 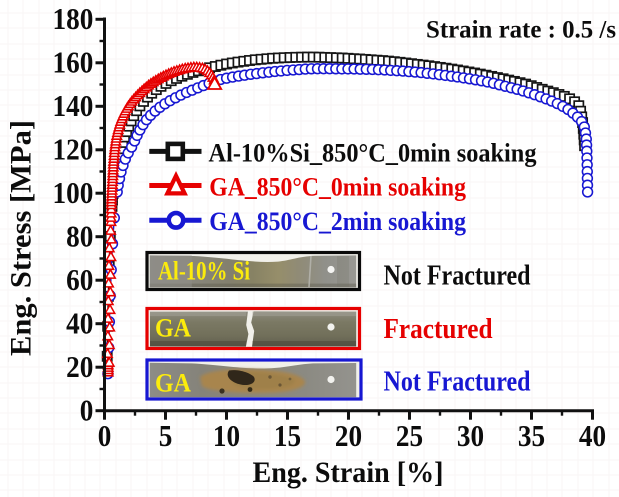 I want to click on svg-text: 100, so click(x=73, y=193).